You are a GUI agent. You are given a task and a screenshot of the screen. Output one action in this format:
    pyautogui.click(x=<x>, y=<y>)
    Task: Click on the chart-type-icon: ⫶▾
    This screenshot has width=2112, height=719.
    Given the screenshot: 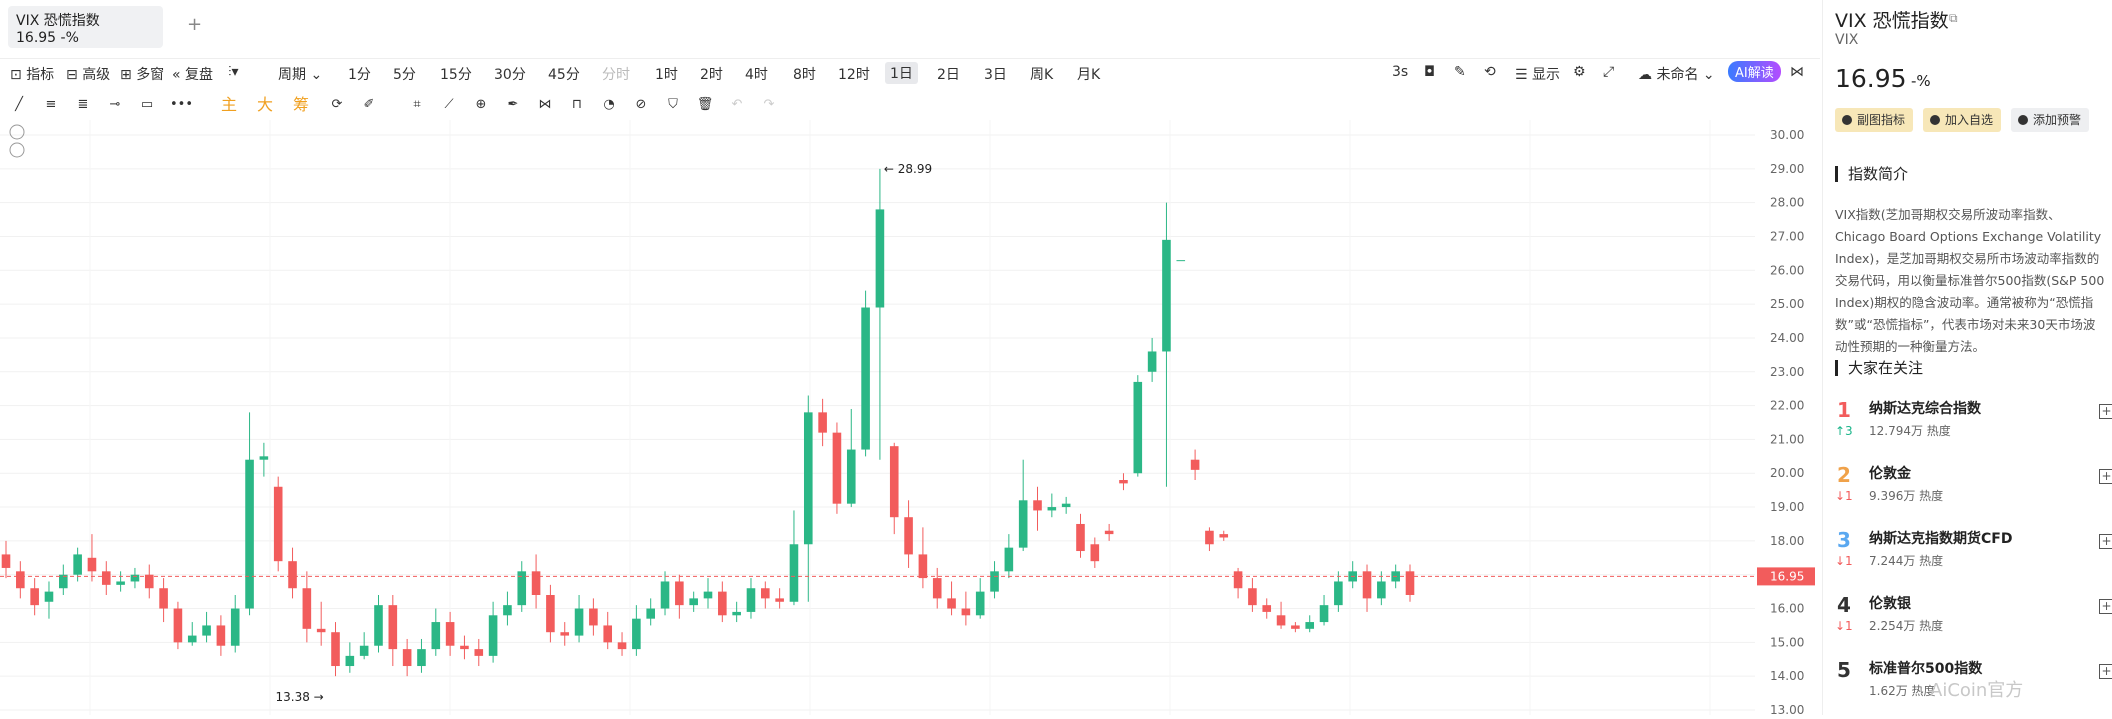 What is the action you would take?
    pyautogui.click(x=233, y=72)
    